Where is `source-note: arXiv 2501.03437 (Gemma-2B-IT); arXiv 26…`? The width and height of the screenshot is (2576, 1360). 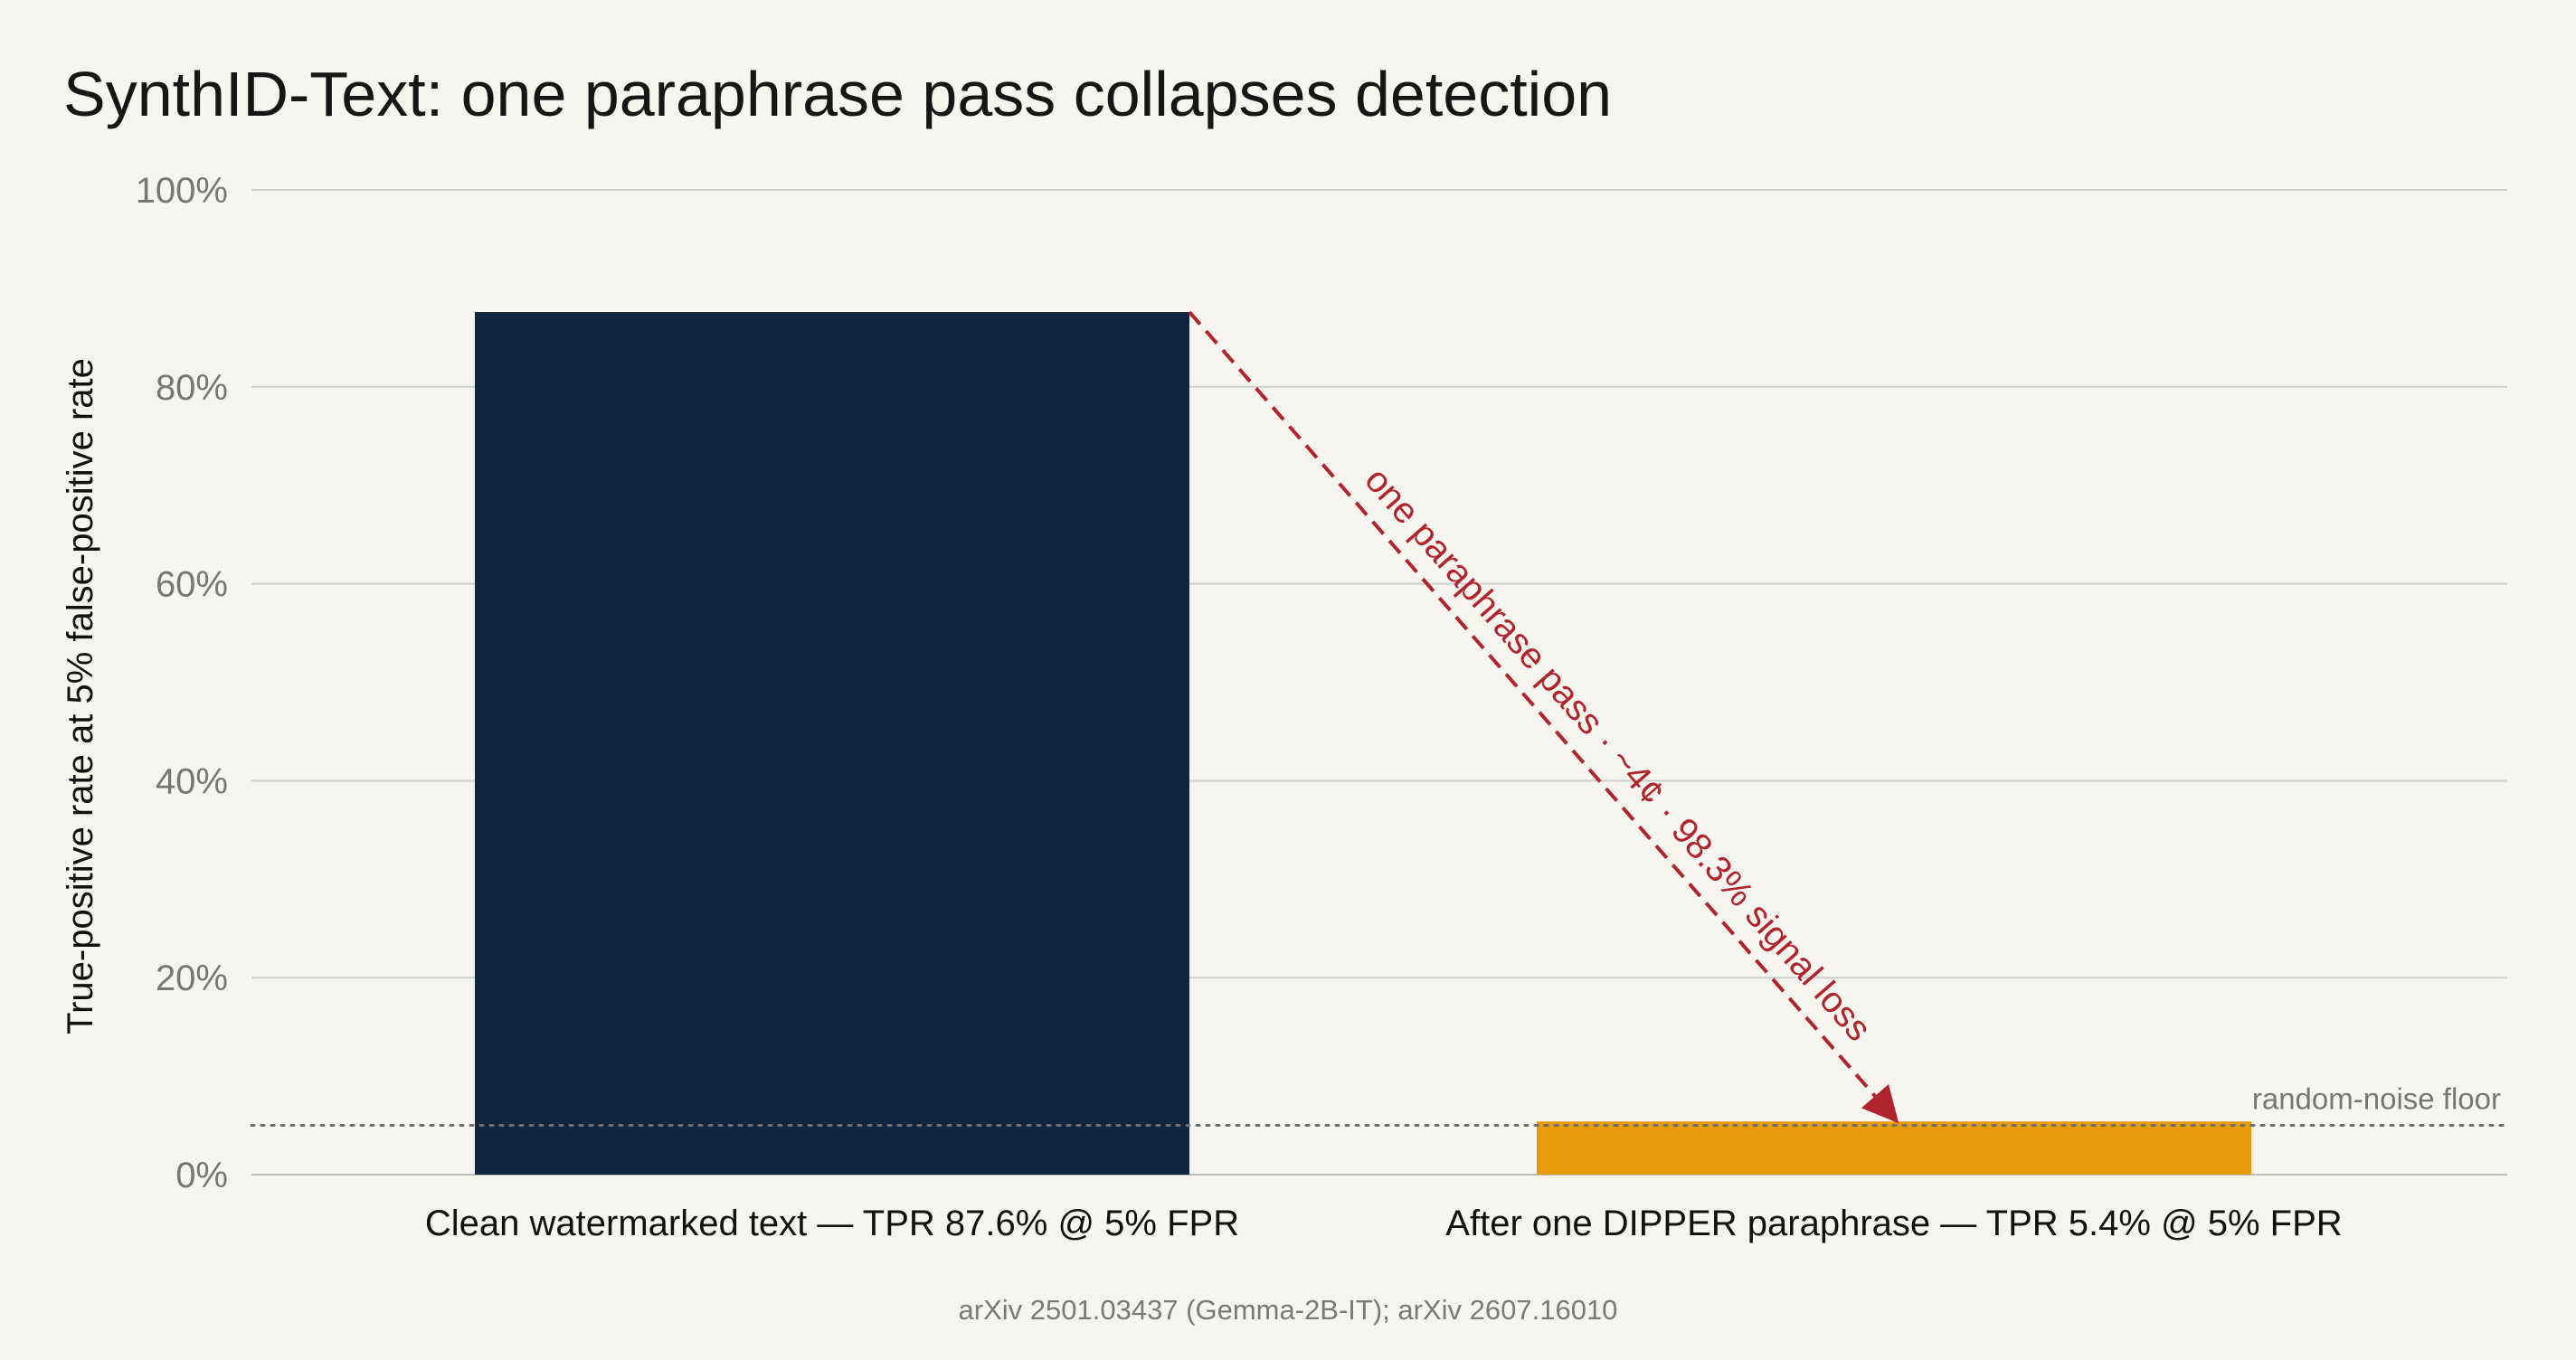
source-note: arXiv 2501.03437 (Gemma-2B-IT); arXiv 26… is located at coordinates (1289, 1310).